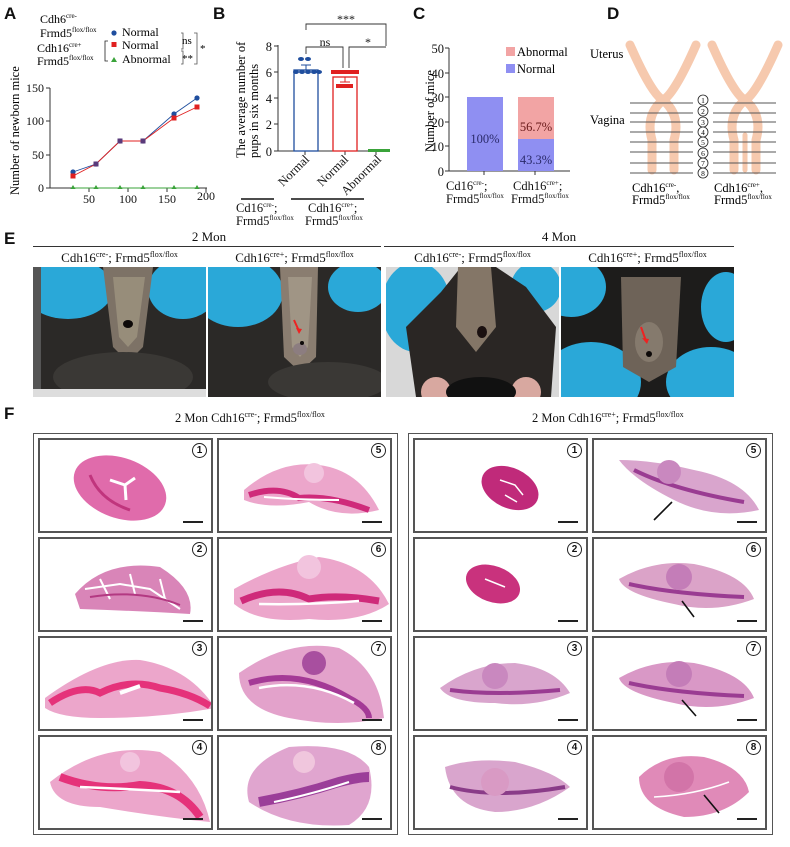 Image resolution: width=790 pixels, height=847 pixels. I want to click on timepoint-divider-4mon, so click(559, 246).